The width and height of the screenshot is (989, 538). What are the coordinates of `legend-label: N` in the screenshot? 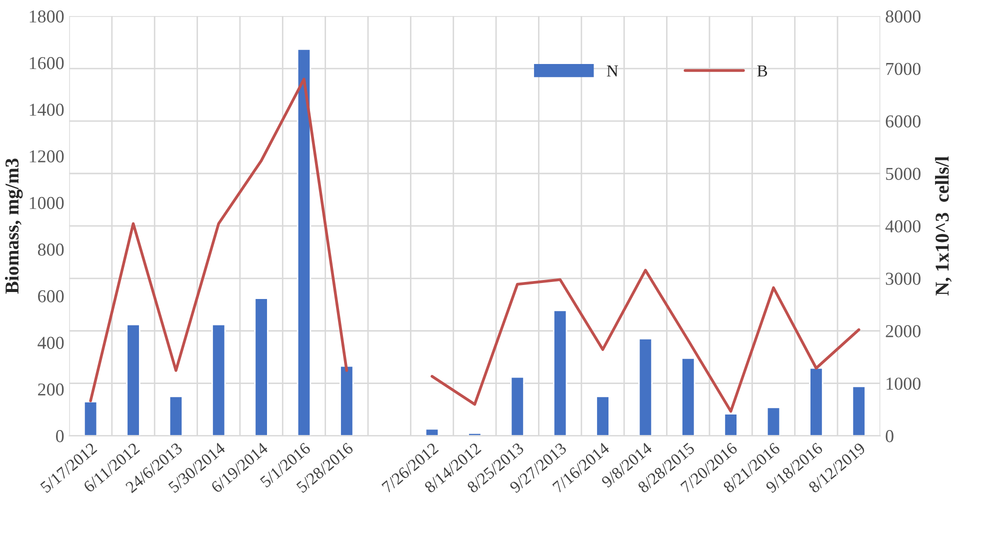 It's located at (612, 70).